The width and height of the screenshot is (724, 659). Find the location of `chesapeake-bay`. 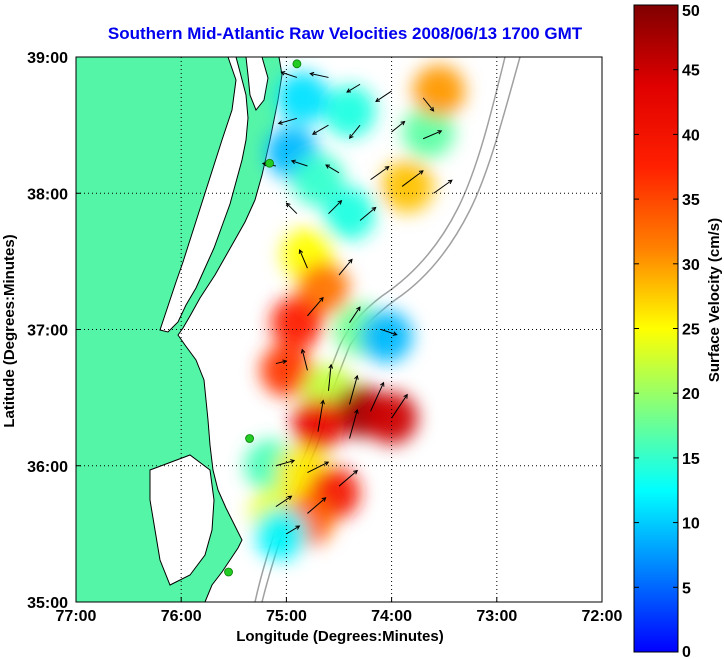

chesapeake-bay is located at coordinates (204, 195).